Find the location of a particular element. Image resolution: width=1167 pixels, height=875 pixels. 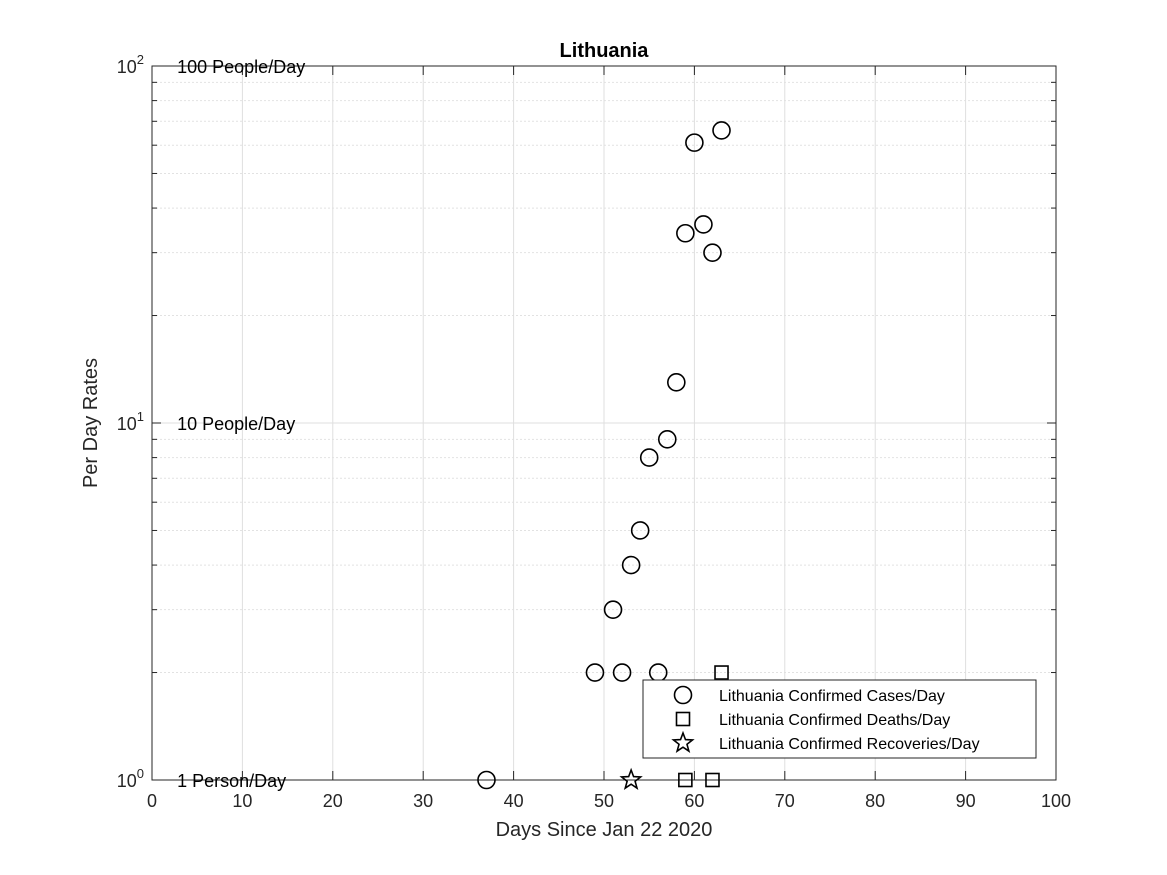

annotation-label: 10 People/Day is located at coordinates (236, 424).